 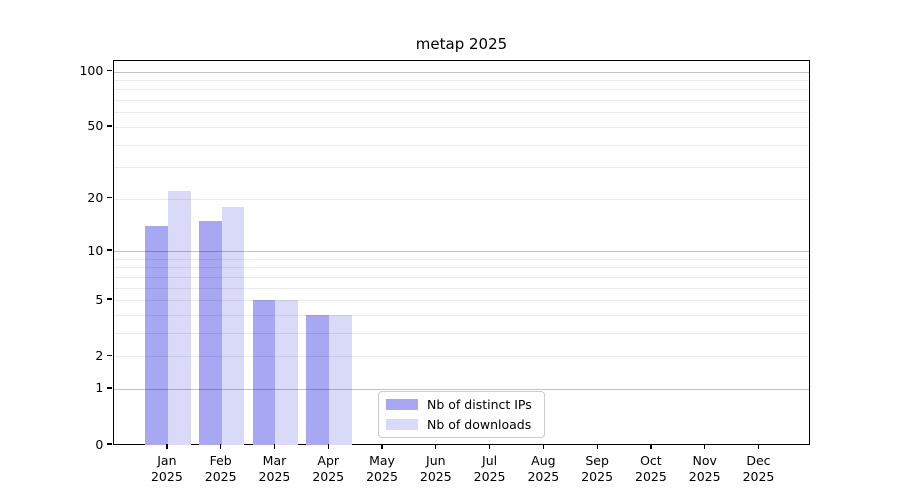 What do you see at coordinates (328, 446) in the screenshot?
I see `x-tick-apr` at bounding box center [328, 446].